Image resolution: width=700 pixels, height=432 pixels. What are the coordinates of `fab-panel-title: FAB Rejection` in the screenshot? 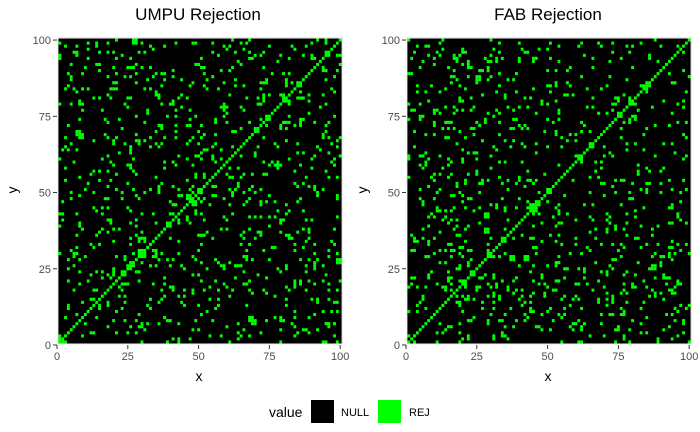 It's located at (548, 14).